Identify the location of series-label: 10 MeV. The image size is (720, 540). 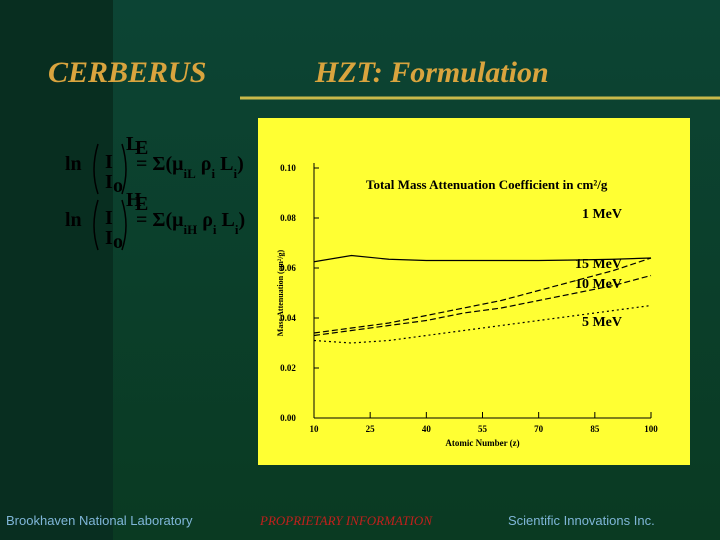
(598, 284).